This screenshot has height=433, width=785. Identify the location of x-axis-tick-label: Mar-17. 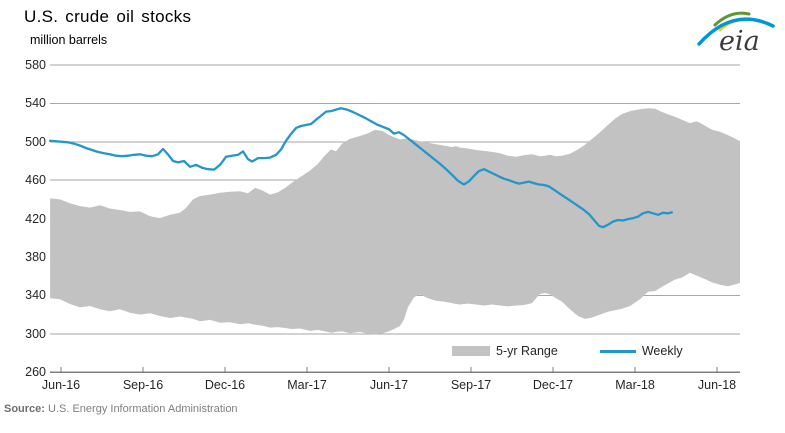
(307, 385).